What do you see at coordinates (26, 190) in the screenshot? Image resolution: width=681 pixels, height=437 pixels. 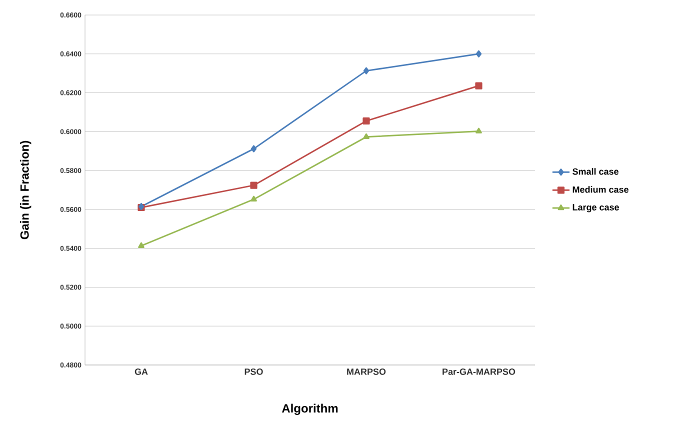 I see `y-axis-title: Gain (in Fraction)` at bounding box center [26, 190].